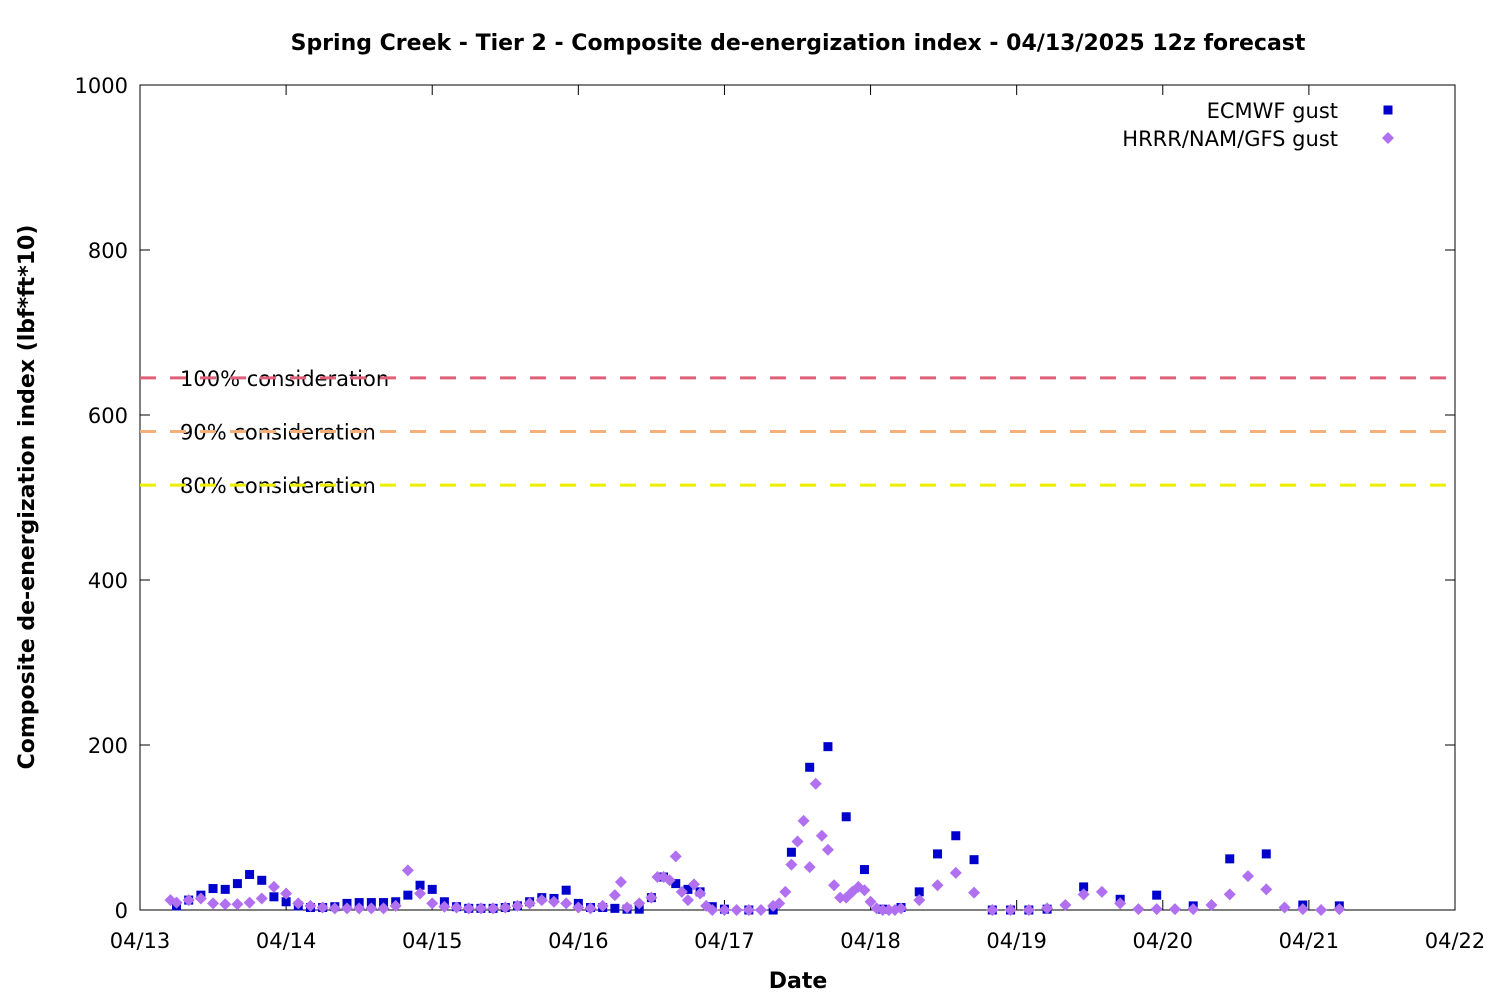  I want to click on legend-marker, so click(1388, 138).